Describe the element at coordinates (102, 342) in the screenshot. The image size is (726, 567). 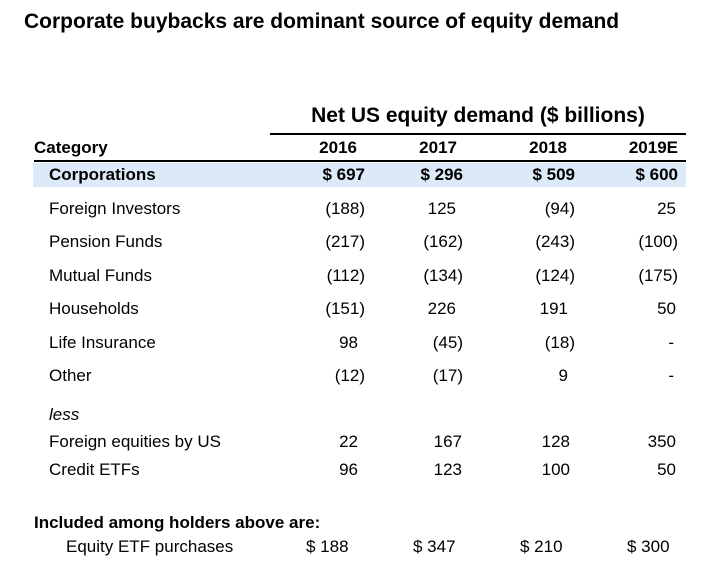
I see `row-label-life-insurance: Life Insurance` at that location.